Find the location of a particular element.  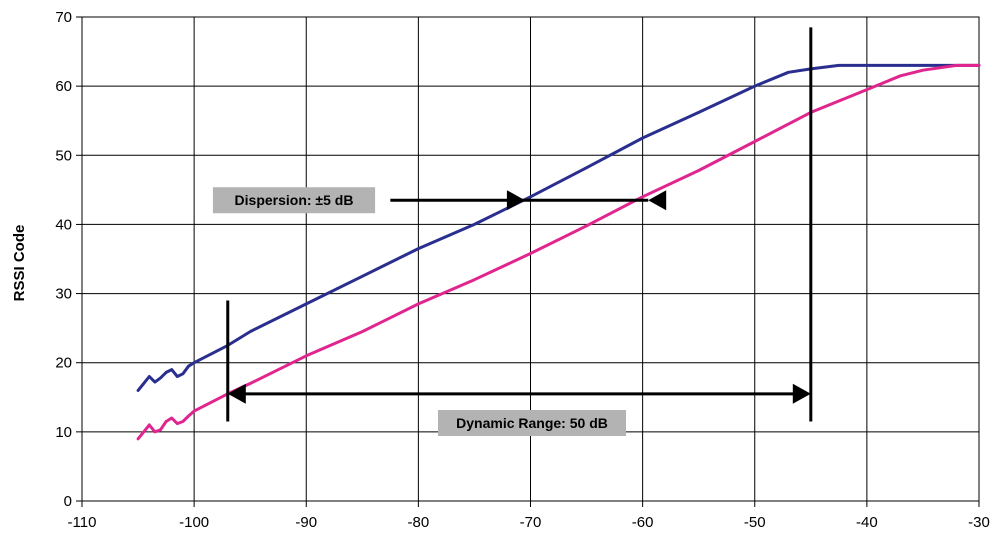

dispersion-label: Dispersion: ±5 dB is located at coordinates (294, 200).